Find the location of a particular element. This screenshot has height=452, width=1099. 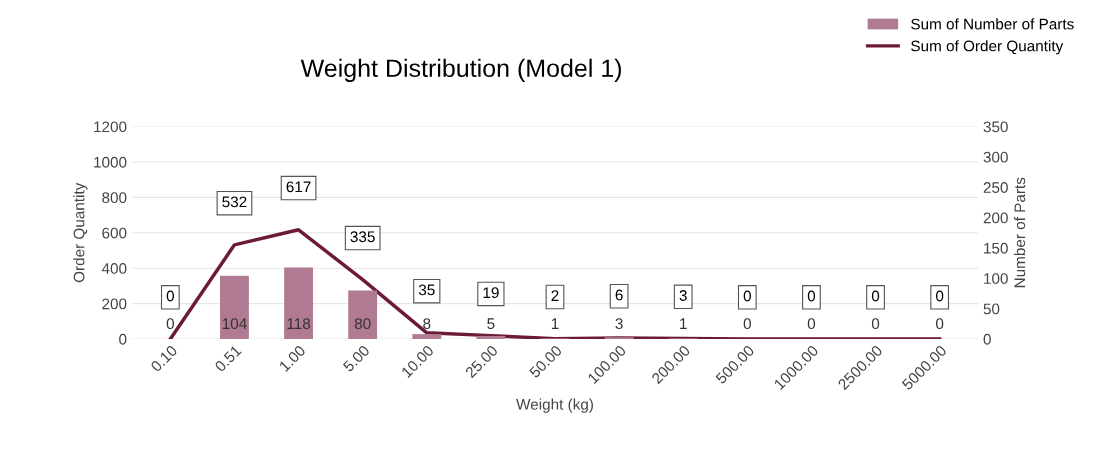

y2-tick-label: 250 is located at coordinates (995, 187).